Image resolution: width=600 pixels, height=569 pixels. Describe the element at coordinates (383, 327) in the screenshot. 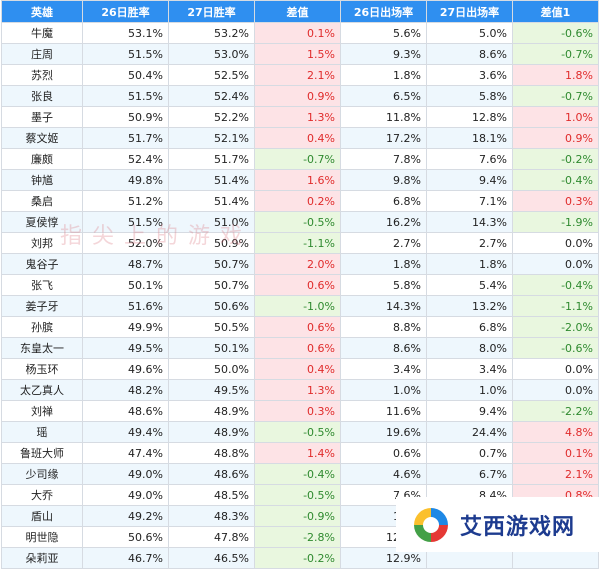

I see `pr26-cell: 8.8%` at that location.